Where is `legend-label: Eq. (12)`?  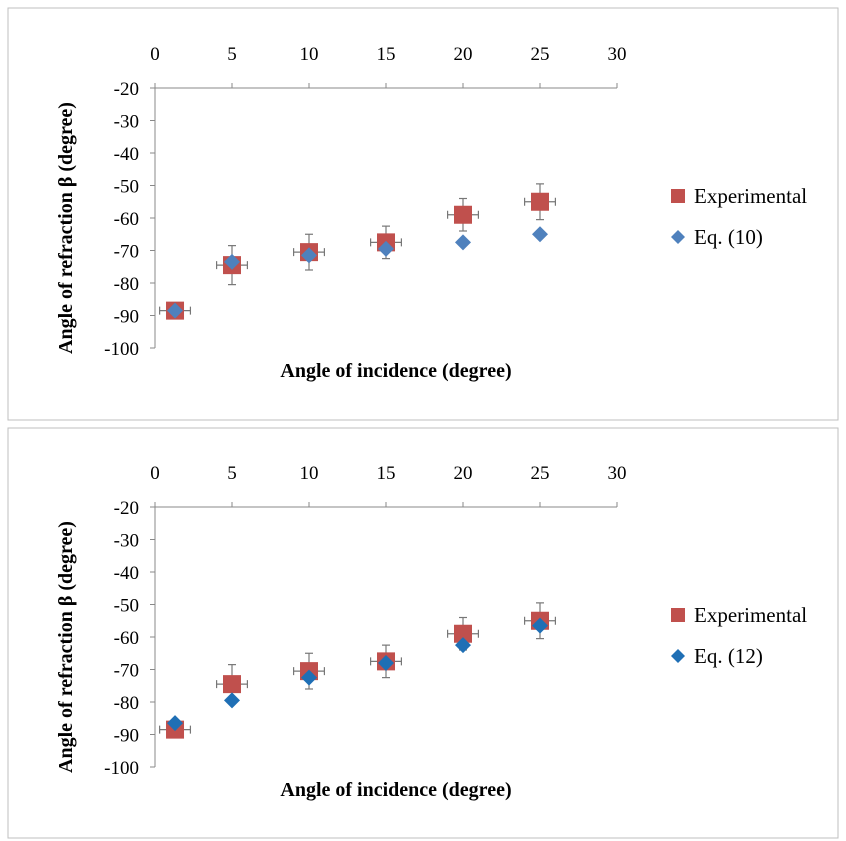 legend-label: Eq. (12) is located at coordinates (728, 656).